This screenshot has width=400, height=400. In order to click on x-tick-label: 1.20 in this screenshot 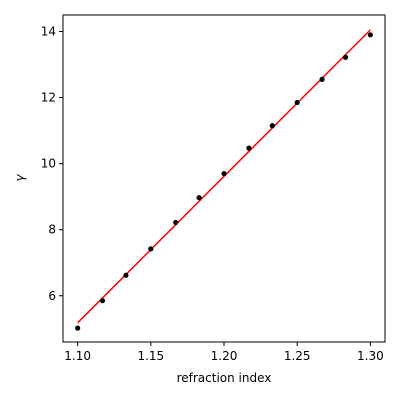, I will do `click(224, 356)`.